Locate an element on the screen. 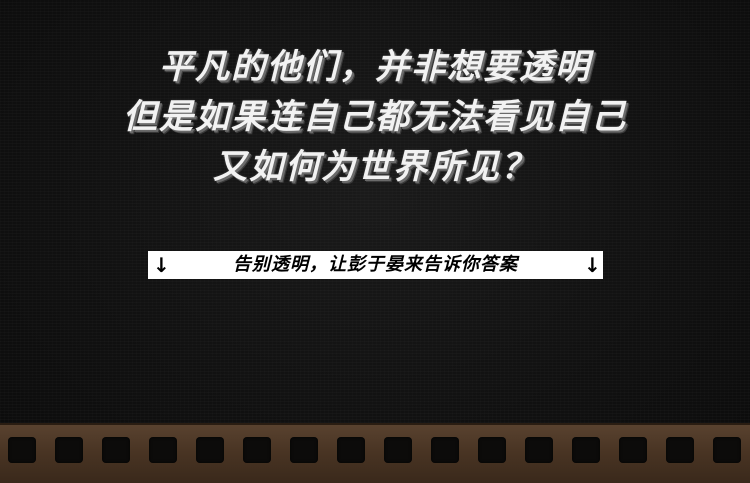 Image resolution: width=750 pixels, height=483 pixels. filmstrip is located at coordinates (375, 453).